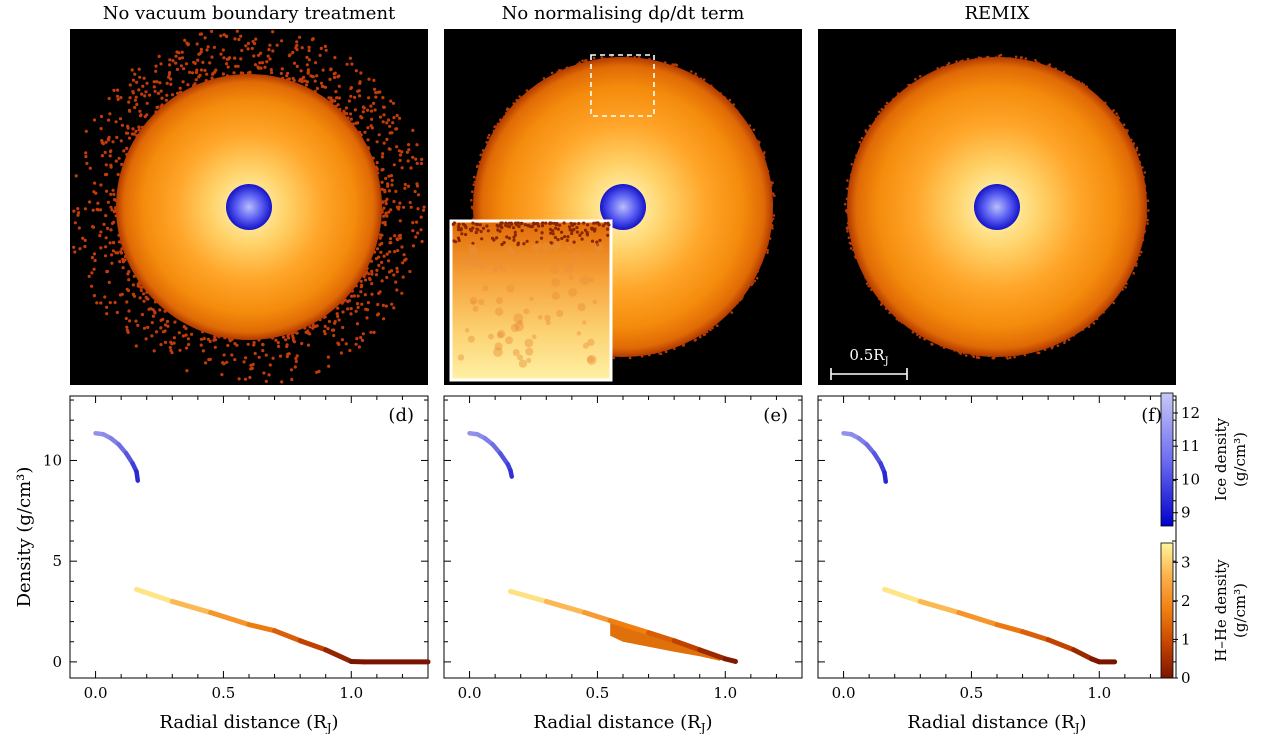  I want to click on ice-density-curve, so click(885, 477).